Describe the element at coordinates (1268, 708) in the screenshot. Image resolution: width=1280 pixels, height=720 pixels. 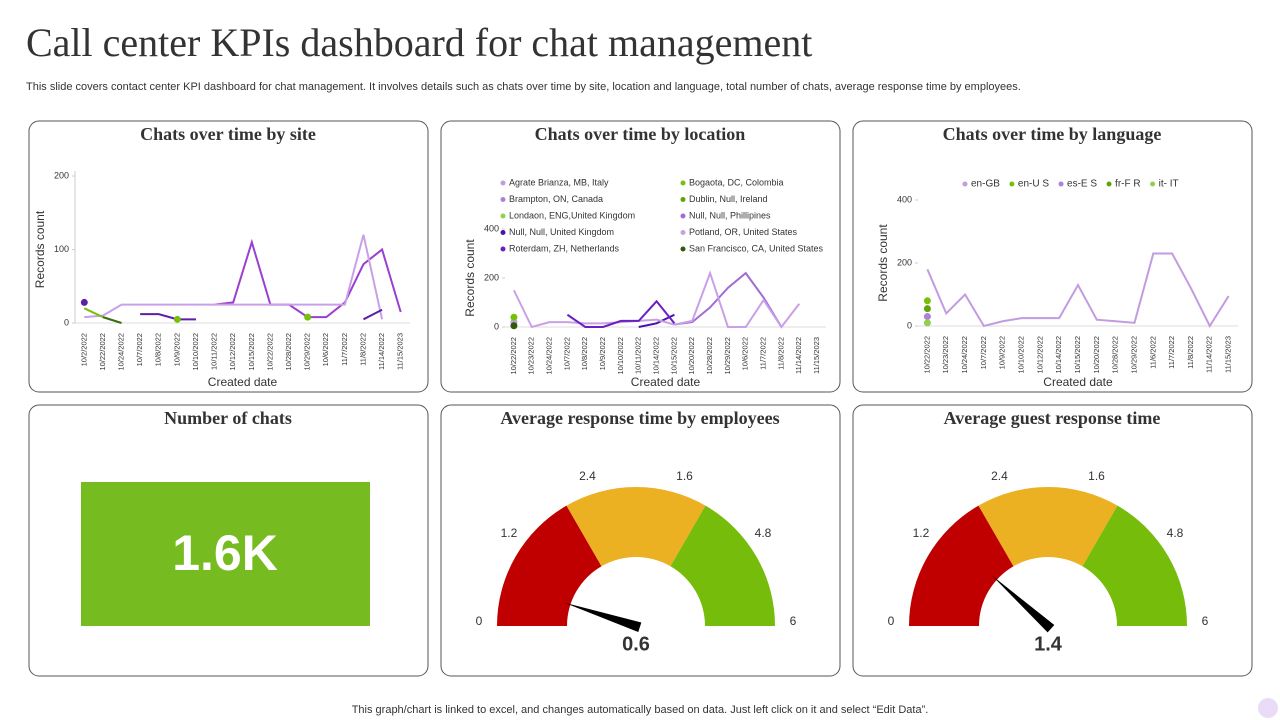
I see `decor-dot` at that location.